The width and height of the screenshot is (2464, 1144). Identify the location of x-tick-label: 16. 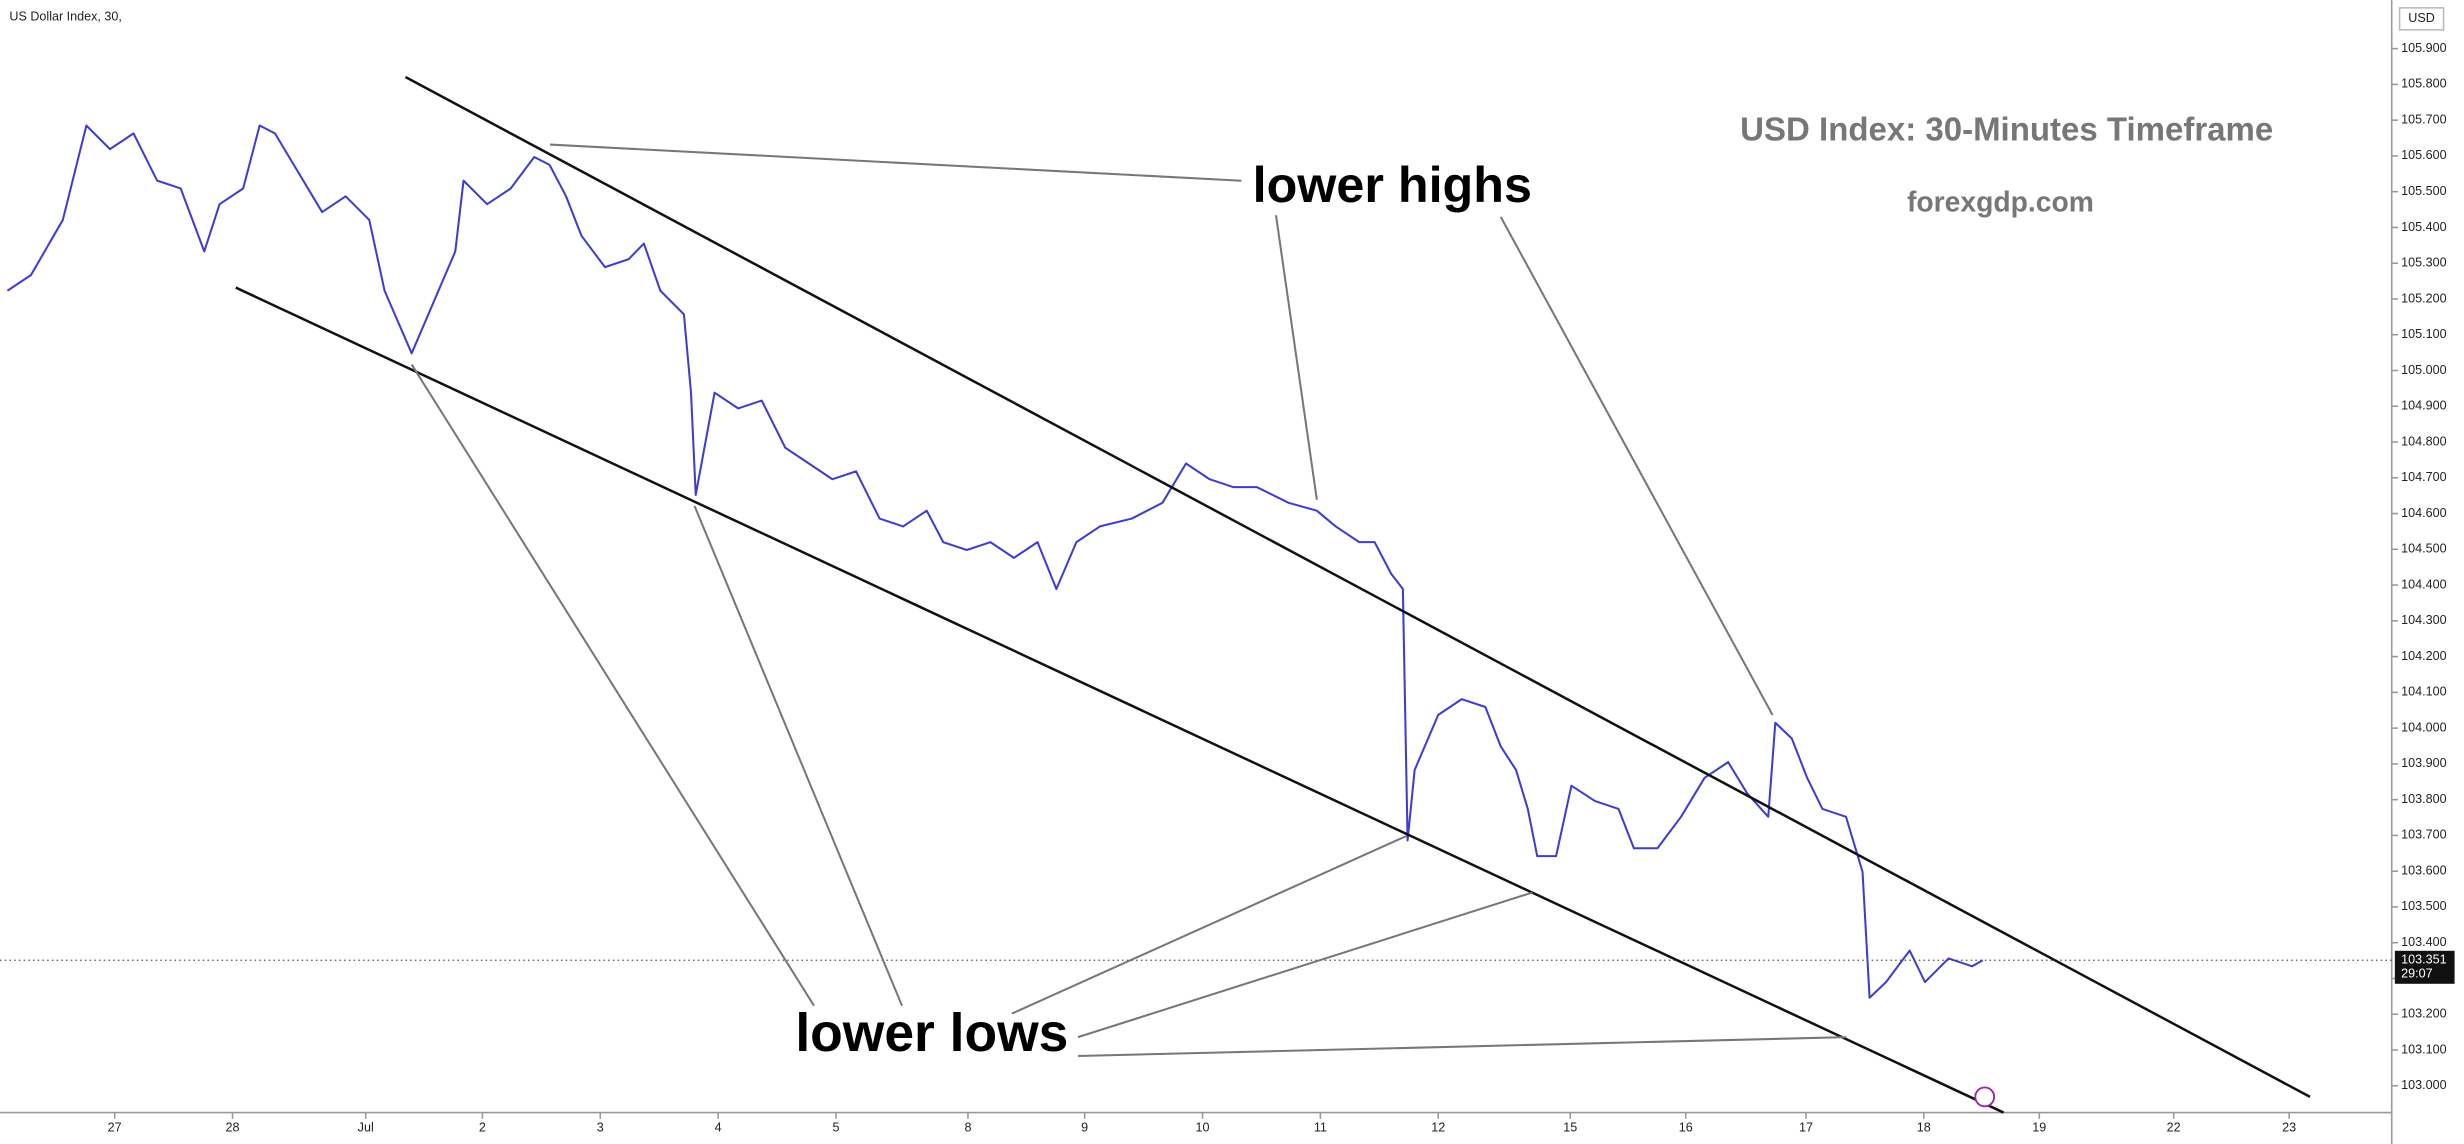
(1686, 1128).